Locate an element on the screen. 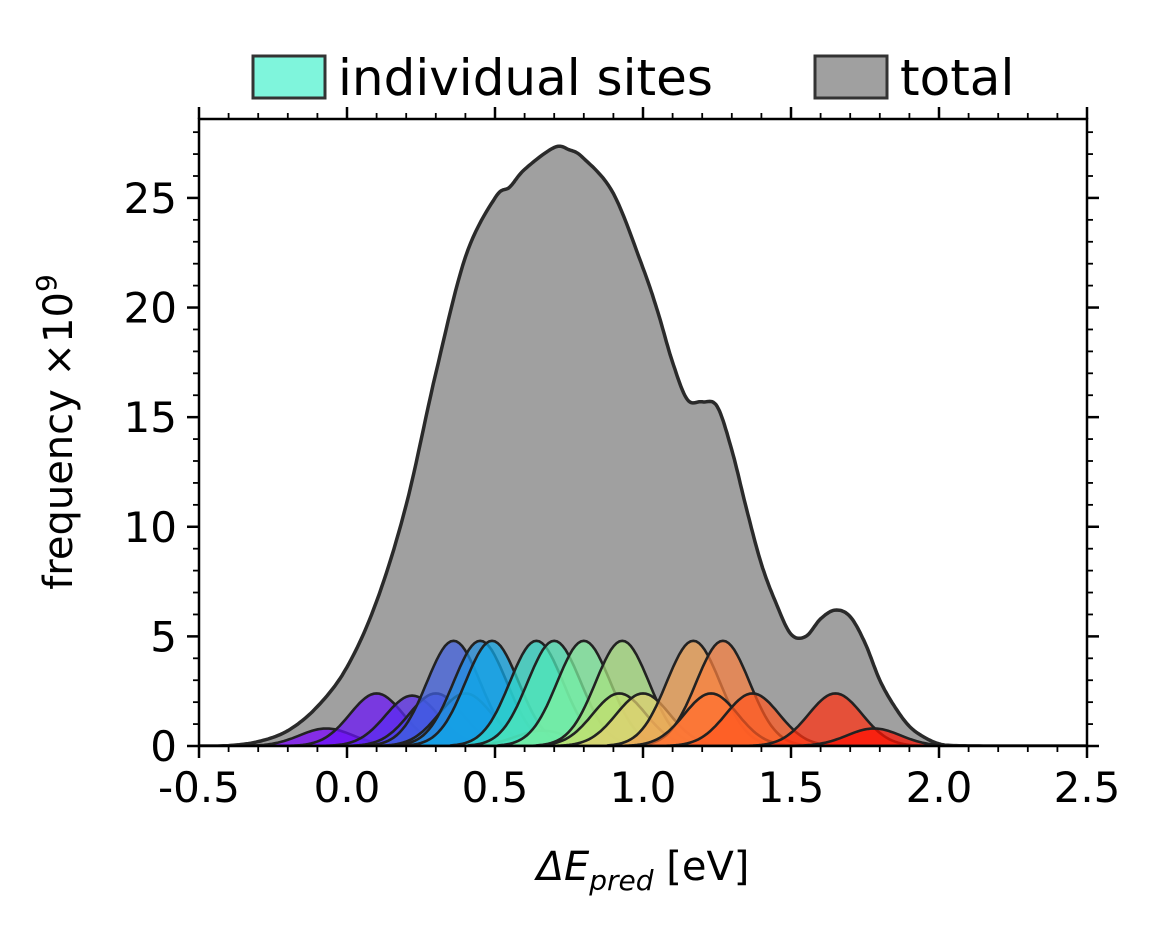 The width and height of the screenshot is (1156, 927). x-axis-label-sub: pred is located at coordinates (621, 880).